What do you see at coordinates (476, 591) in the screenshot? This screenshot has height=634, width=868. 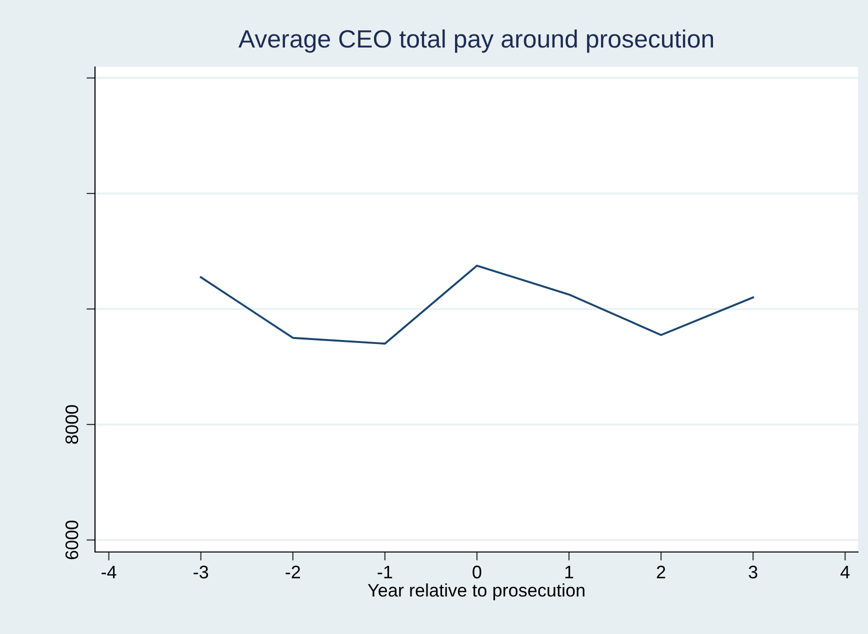 I see `x-axis-title: Year relative to prosecution` at bounding box center [476, 591].